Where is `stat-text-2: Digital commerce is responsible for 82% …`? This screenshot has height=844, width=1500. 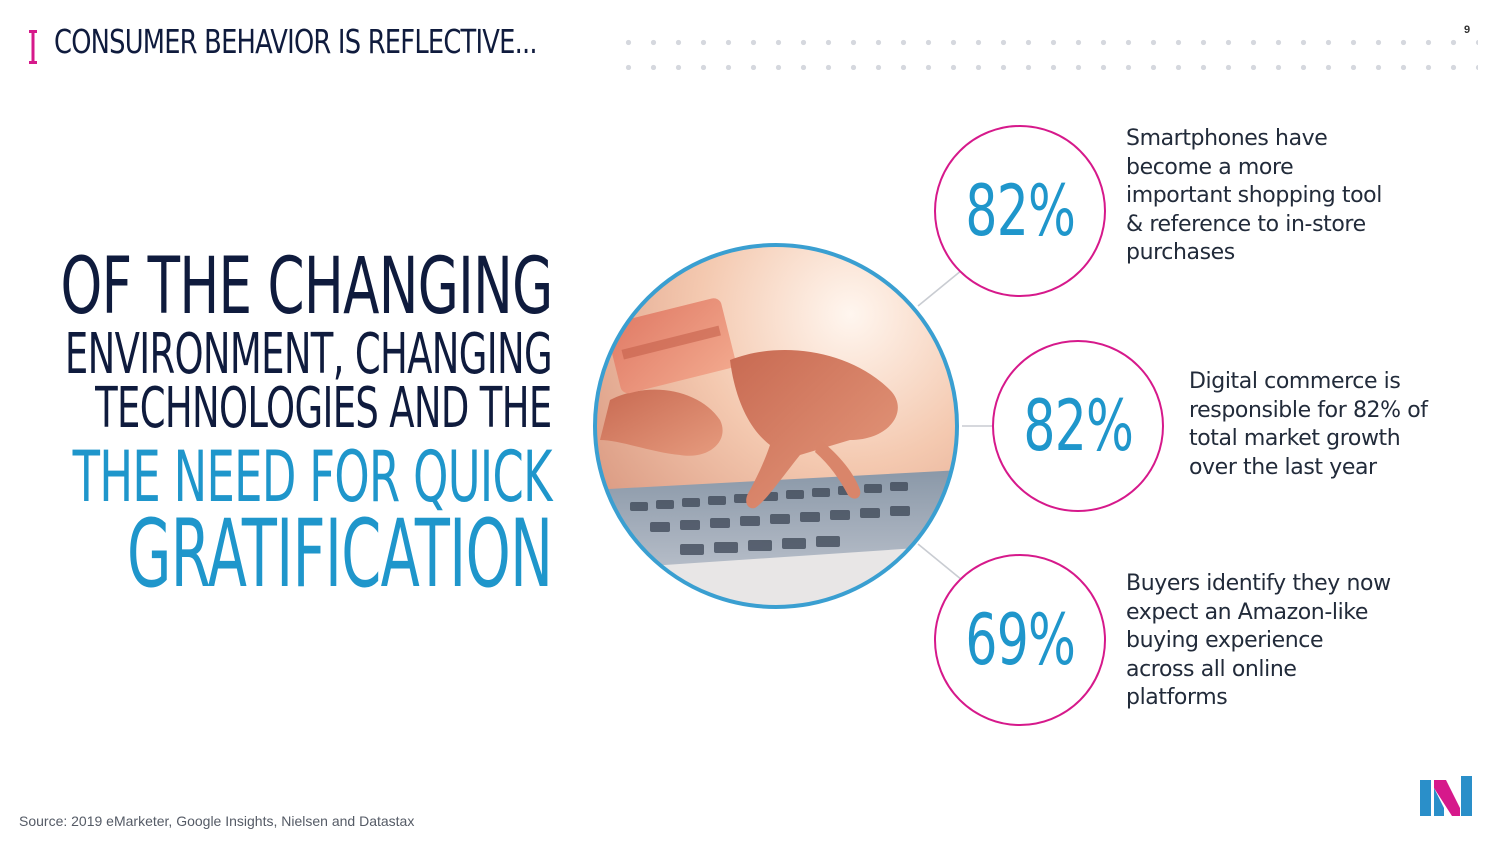 stat-text-2: Digital commerce is responsible for 82% … is located at coordinates (1308, 424).